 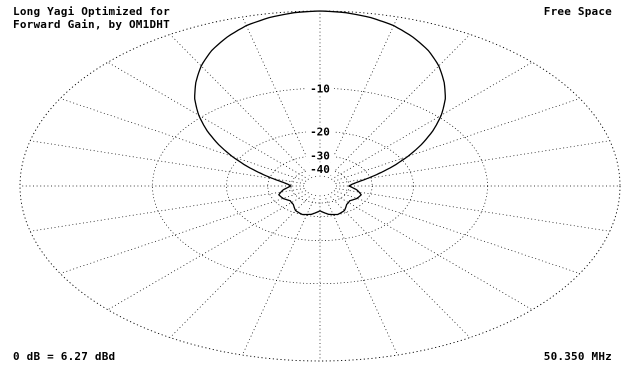 I want to click on chart-title-line-1: Long Yagi Optimized for, so click(x=91, y=11).